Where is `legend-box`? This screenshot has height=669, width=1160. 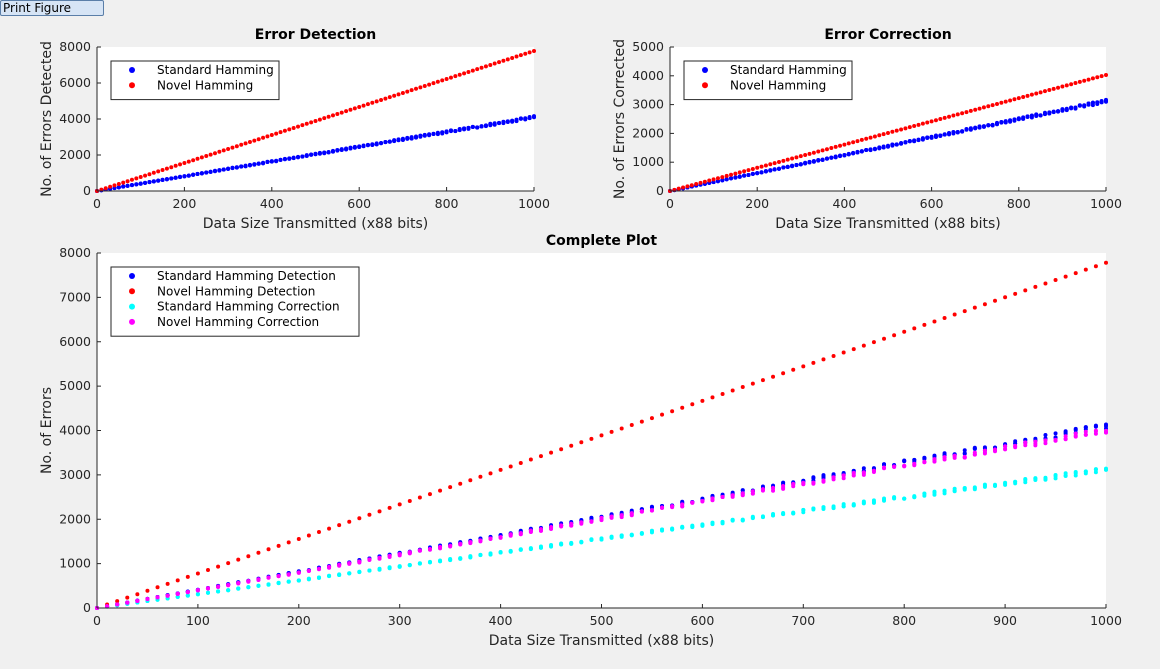
legend-box is located at coordinates (235, 301).